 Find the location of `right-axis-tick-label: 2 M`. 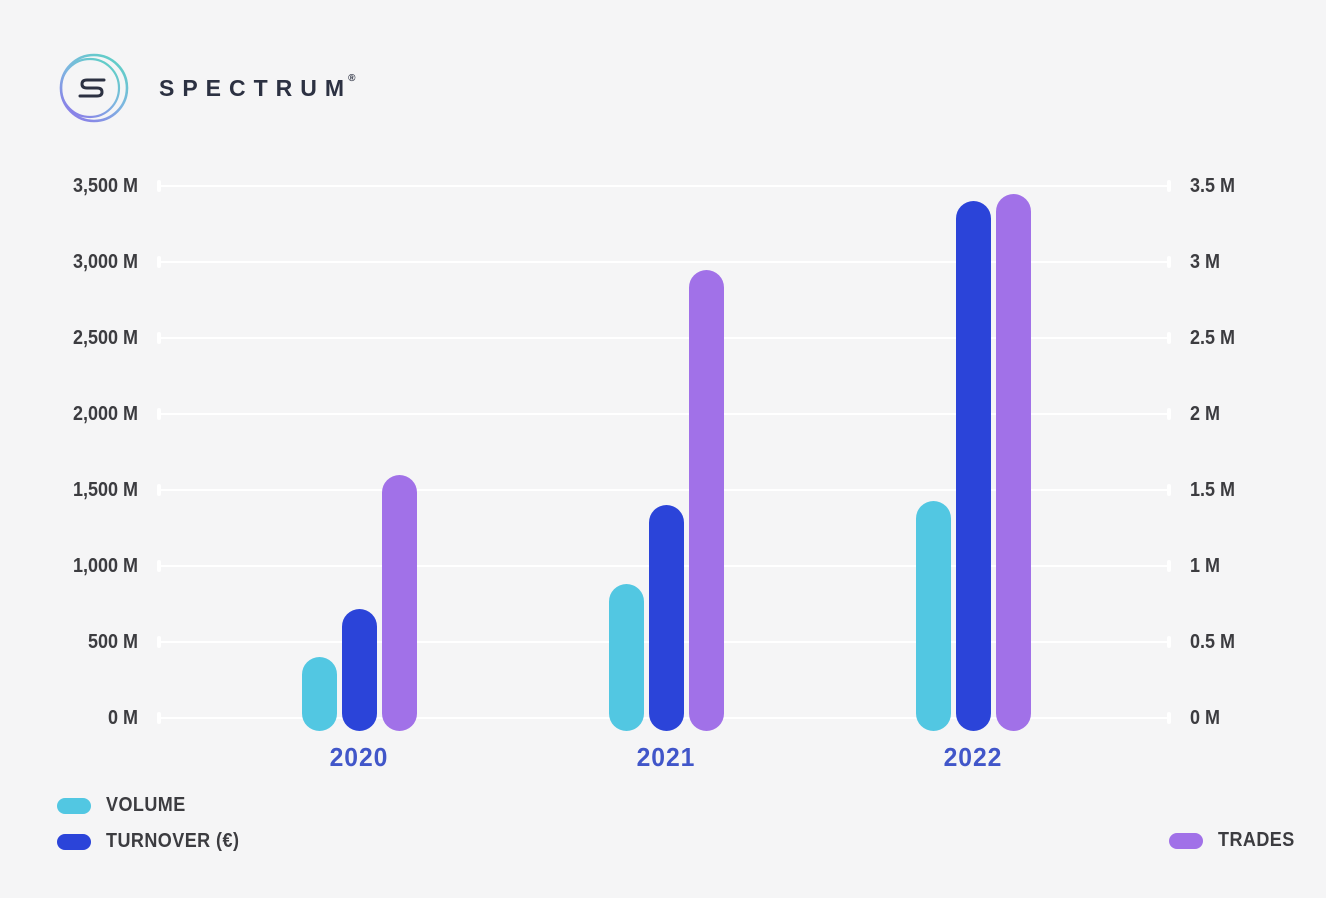

right-axis-tick-label: 2 M is located at coordinates (1205, 414).